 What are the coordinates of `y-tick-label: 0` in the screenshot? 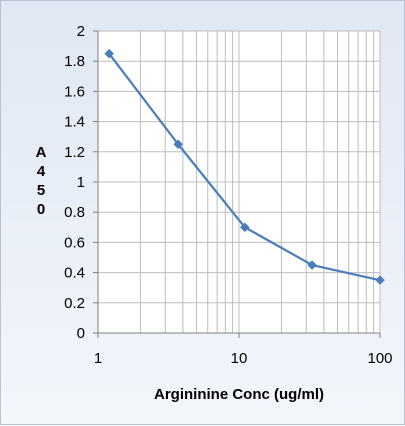 It's located at (81, 333).